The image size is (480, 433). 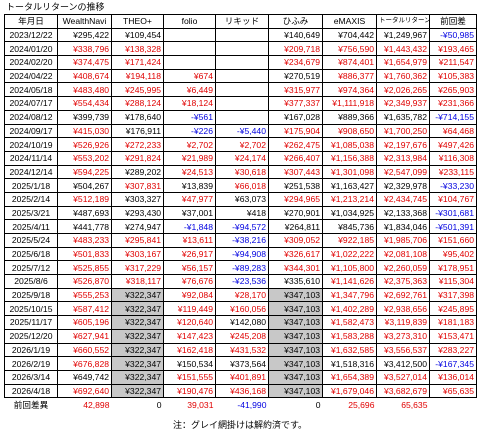 I want to click on value-cell: ¥65,635, so click(x=453, y=391).